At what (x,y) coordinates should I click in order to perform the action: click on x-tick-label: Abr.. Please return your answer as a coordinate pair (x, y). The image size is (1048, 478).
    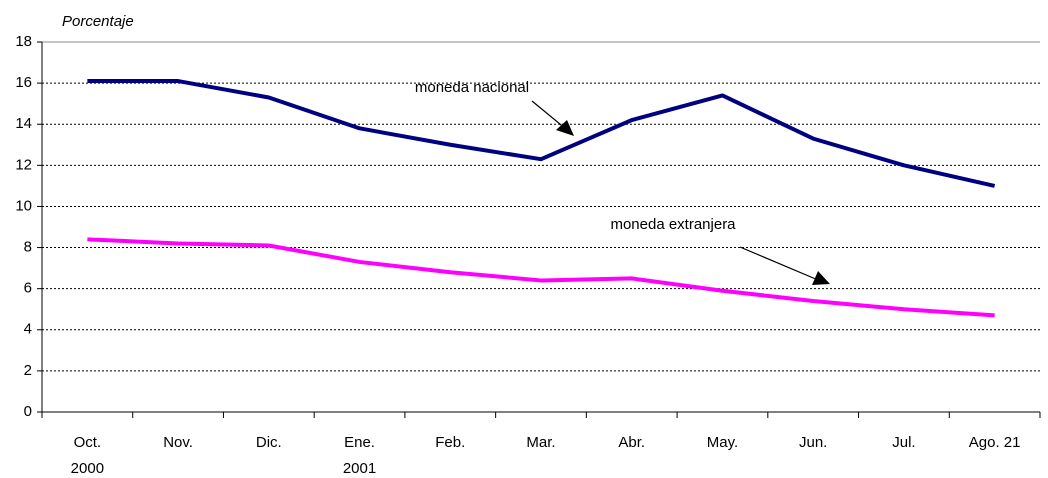
    Looking at the image, I should click on (631, 442).